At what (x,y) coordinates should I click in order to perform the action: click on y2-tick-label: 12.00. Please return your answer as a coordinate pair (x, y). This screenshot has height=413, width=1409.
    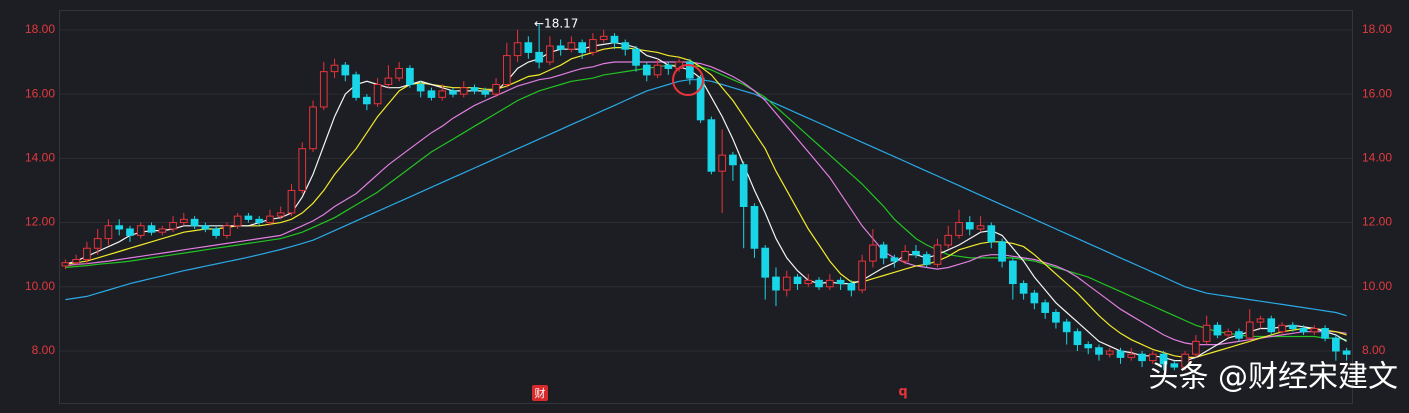
    Looking at the image, I should click on (1377, 222).